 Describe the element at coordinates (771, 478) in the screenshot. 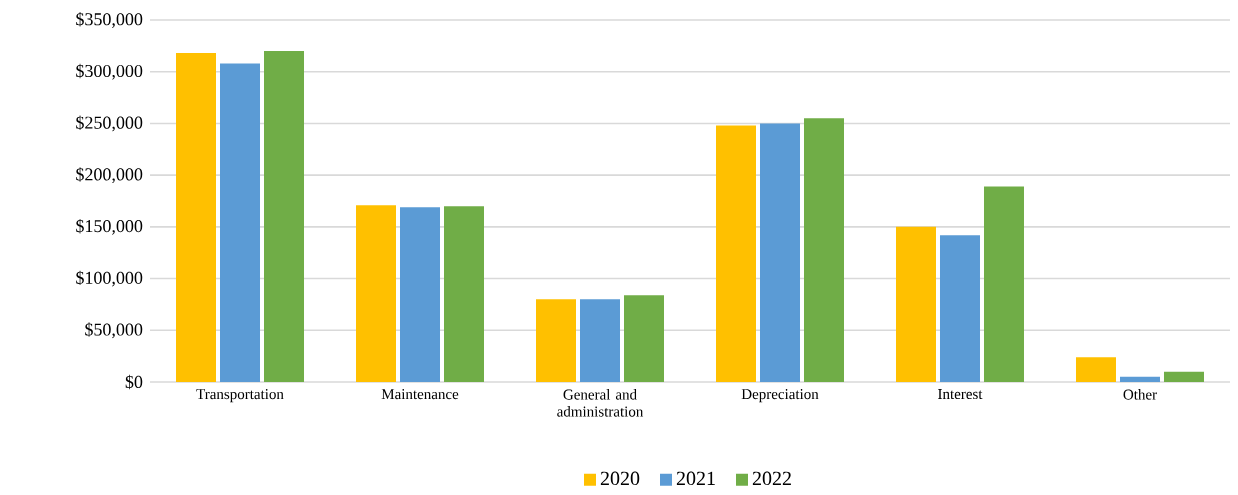

I see `legend-label: 2022` at that location.